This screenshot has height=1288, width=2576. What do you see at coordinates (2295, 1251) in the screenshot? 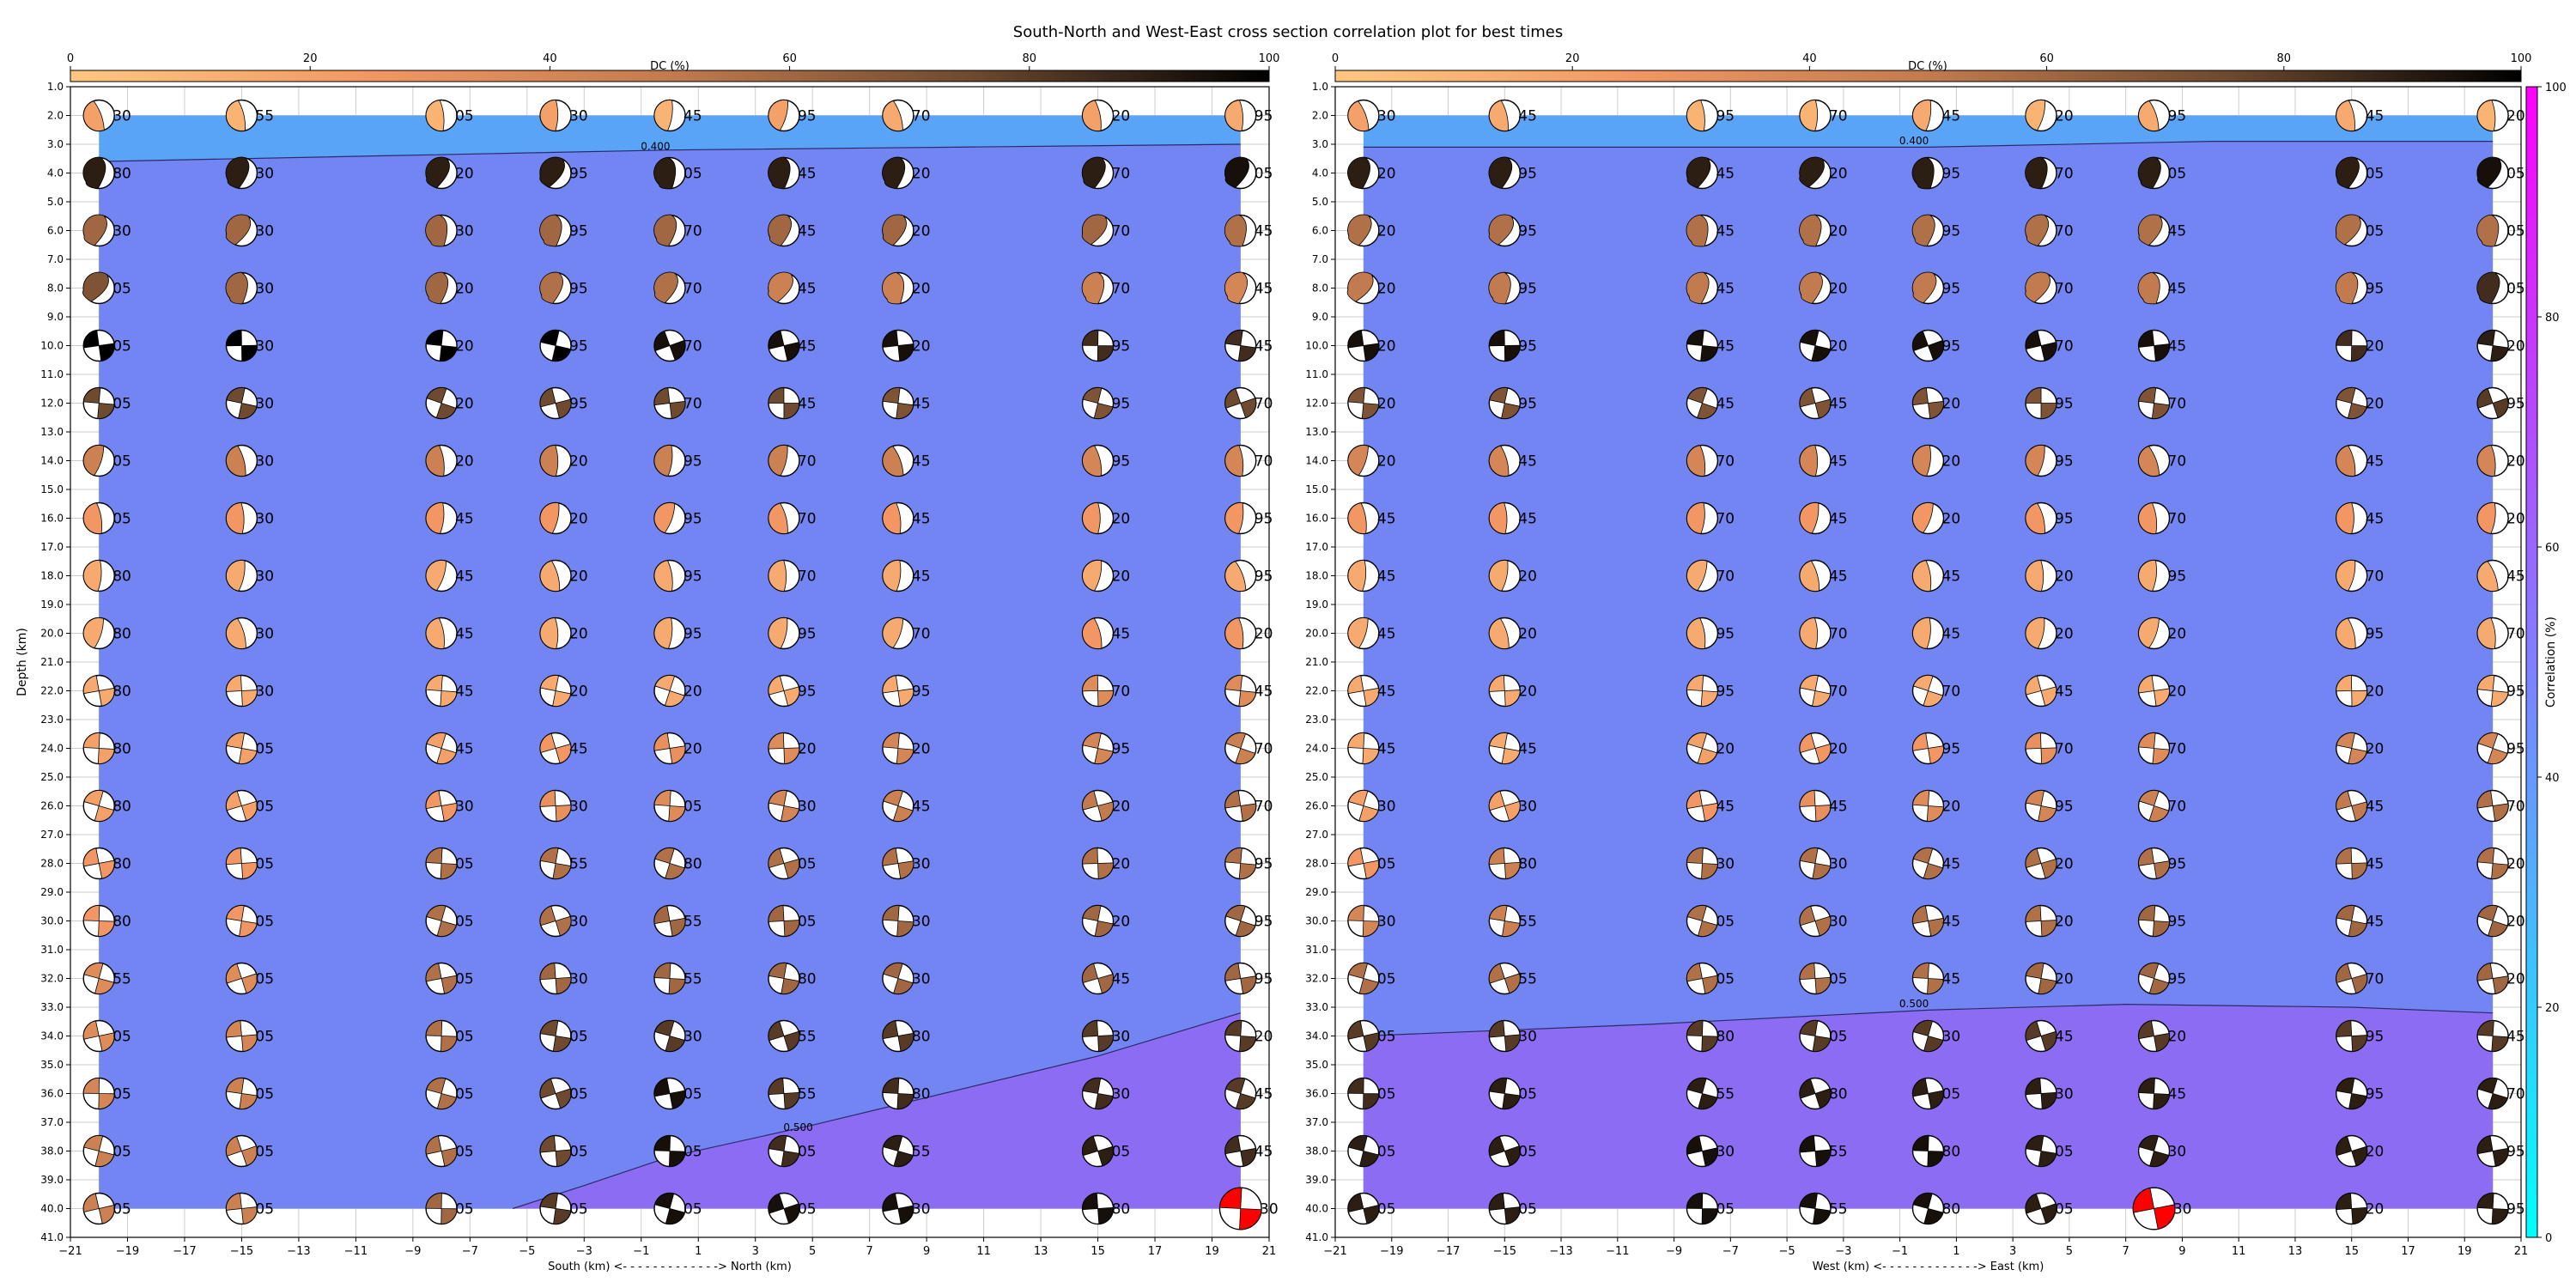
I see `x-tick-label: 13` at bounding box center [2295, 1251].